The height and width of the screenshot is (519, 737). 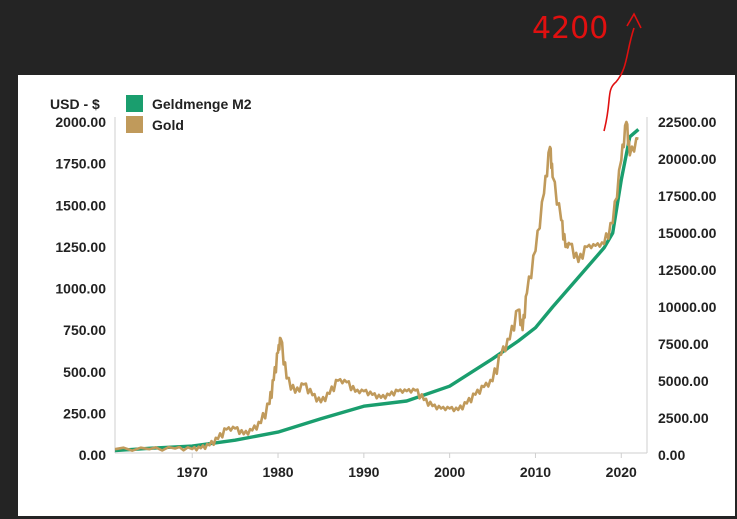 What do you see at coordinates (80, 164) in the screenshot?
I see `y-left-tick-label: 1750.00` at bounding box center [80, 164].